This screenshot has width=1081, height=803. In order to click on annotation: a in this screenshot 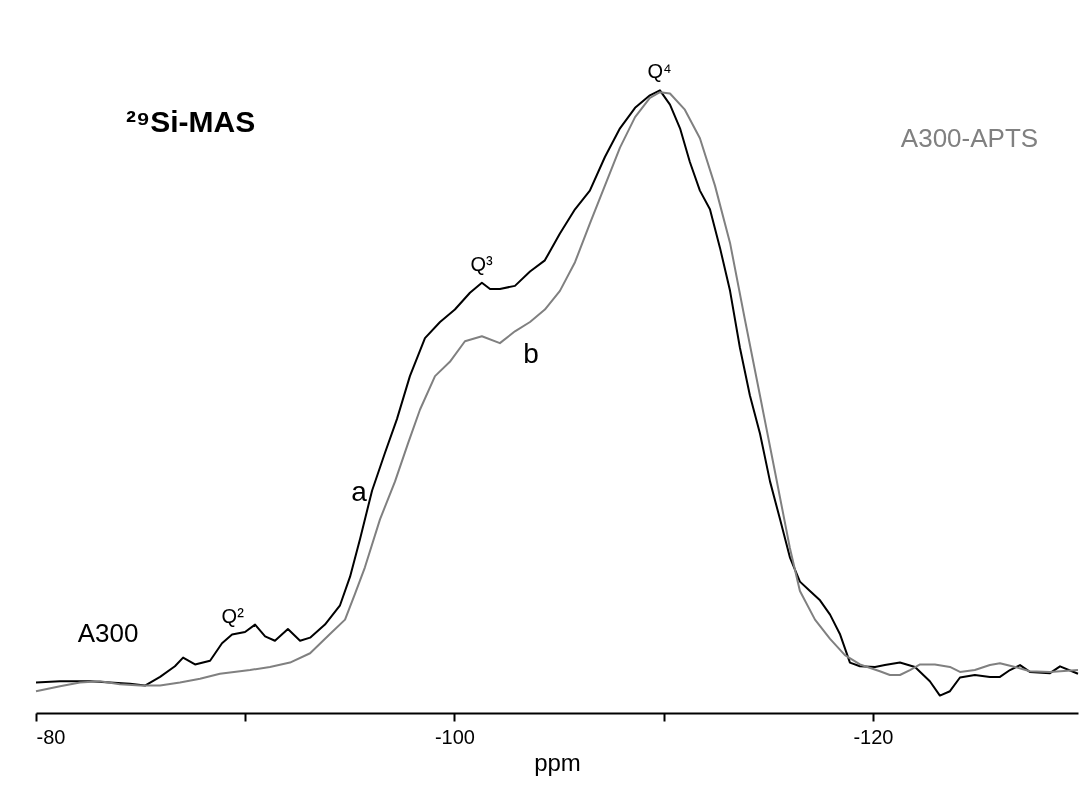, I will do `click(359, 491)`.